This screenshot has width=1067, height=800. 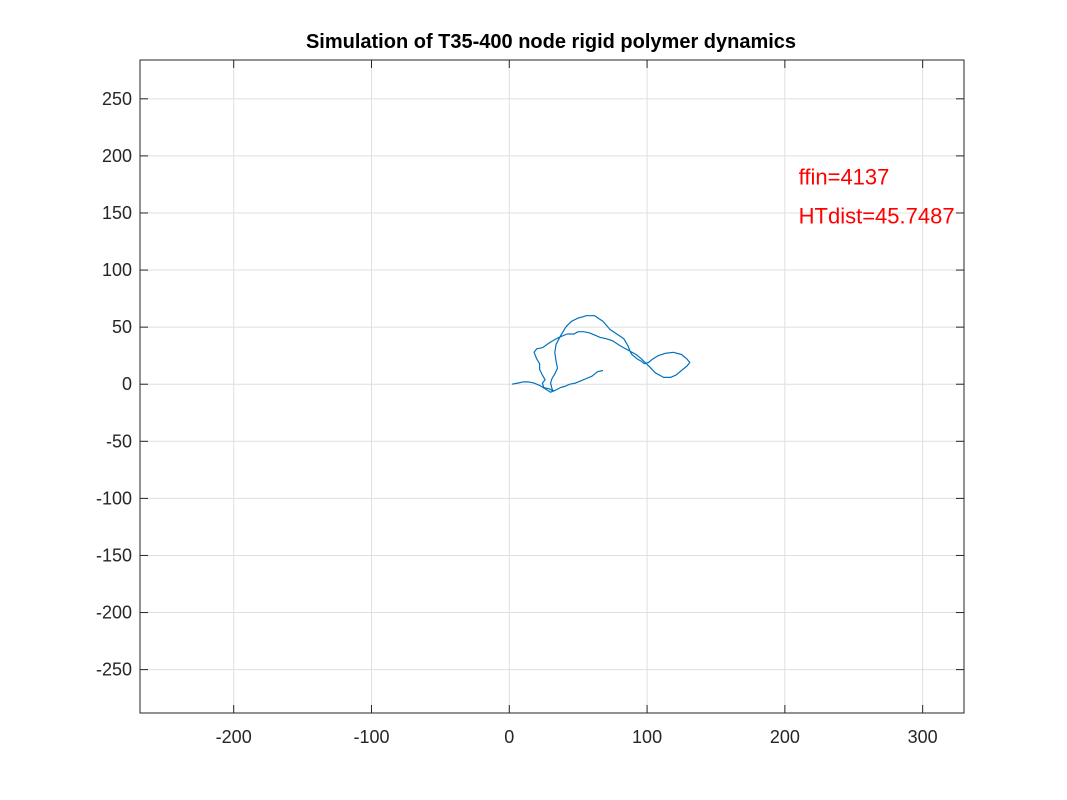 I want to click on y-tick-label: -150, so click(x=114, y=555).